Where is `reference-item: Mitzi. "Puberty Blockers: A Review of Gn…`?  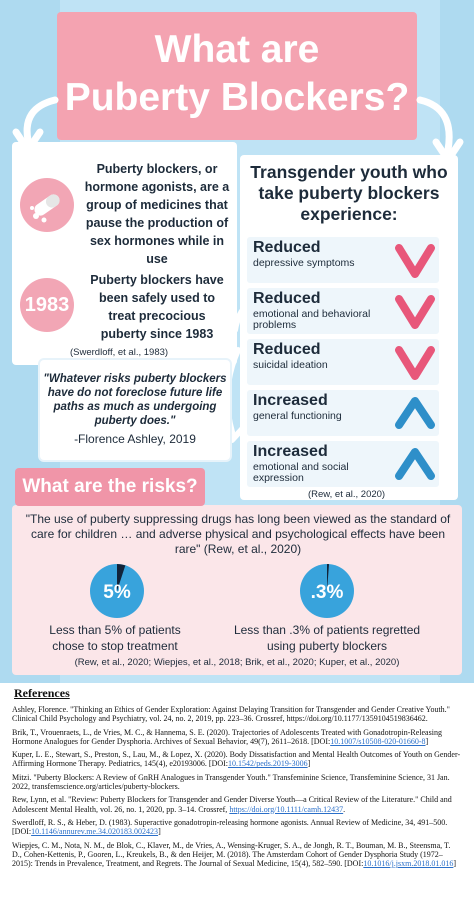 reference-item: Mitzi. "Puberty Blockers: A Review of Gn… is located at coordinates (231, 782).